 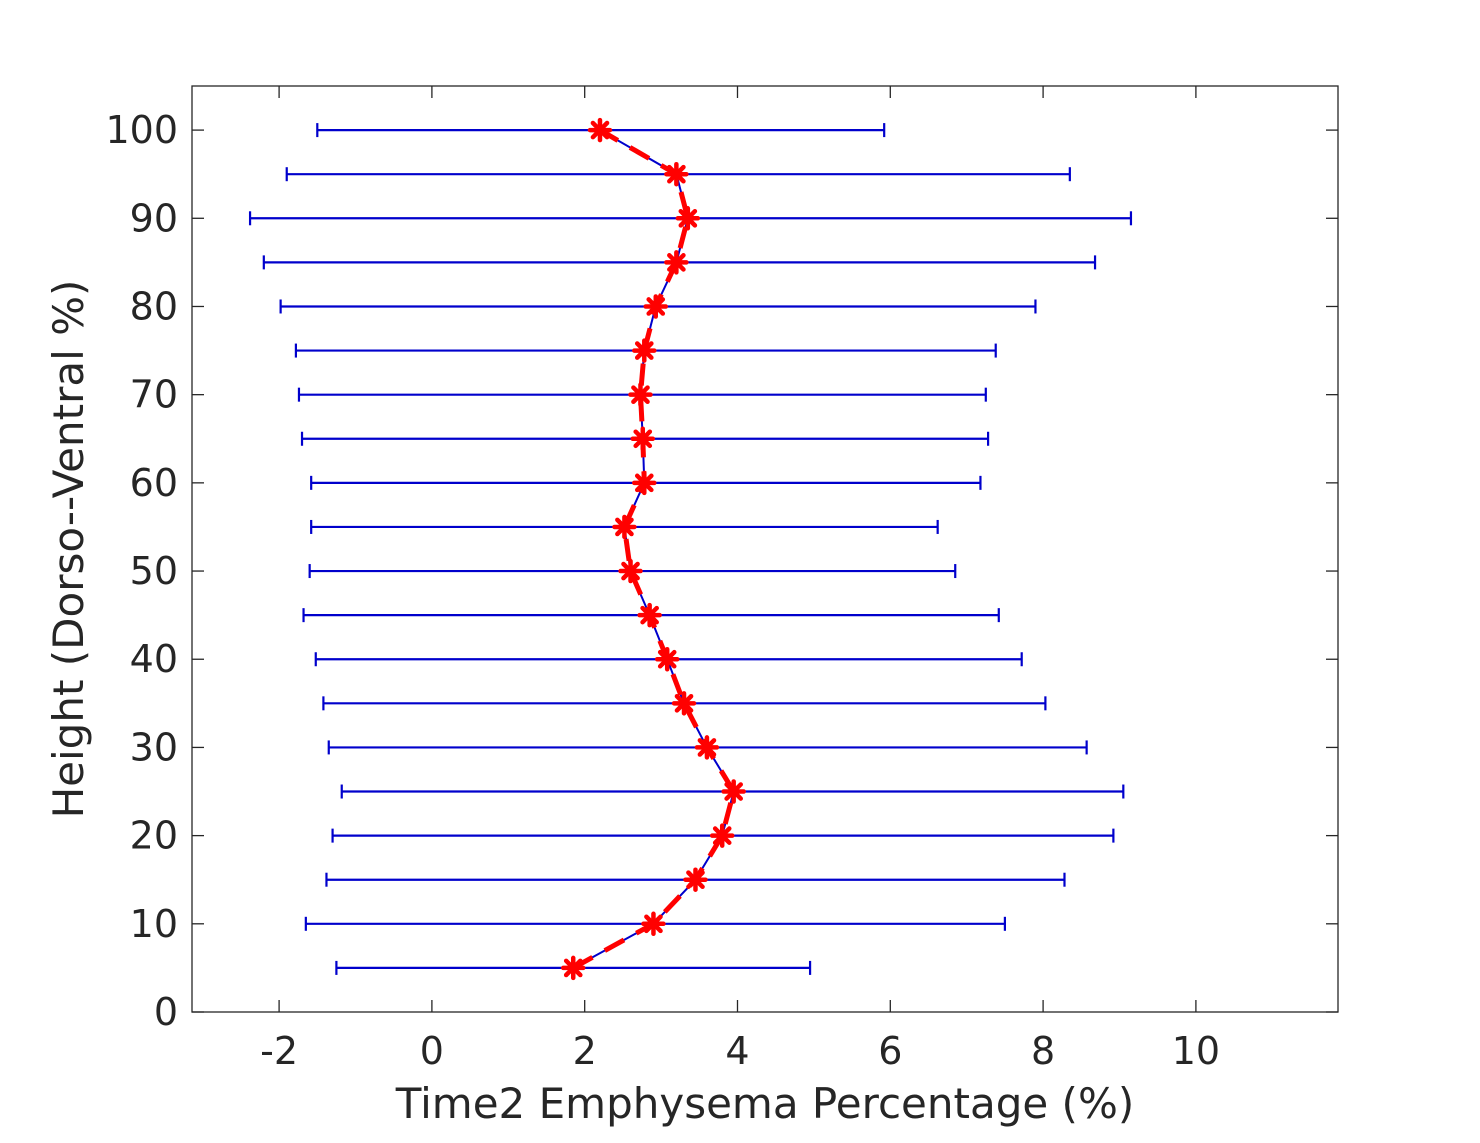 I want to click on y-tick-label: 10, so click(x=154, y=924).